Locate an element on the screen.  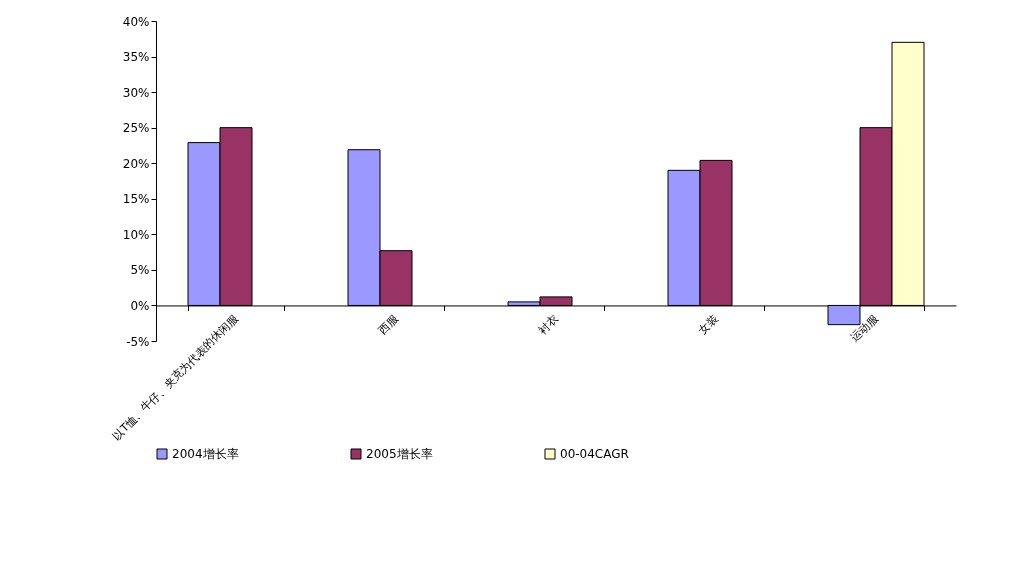
y-tick-label: 5% is located at coordinates (140, 270).